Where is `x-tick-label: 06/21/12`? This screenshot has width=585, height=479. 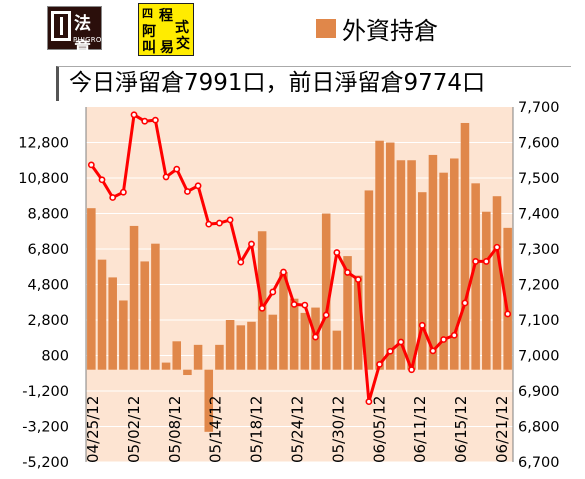 x-tick-label: 06/21/12 is located at coordinates (502, 429).